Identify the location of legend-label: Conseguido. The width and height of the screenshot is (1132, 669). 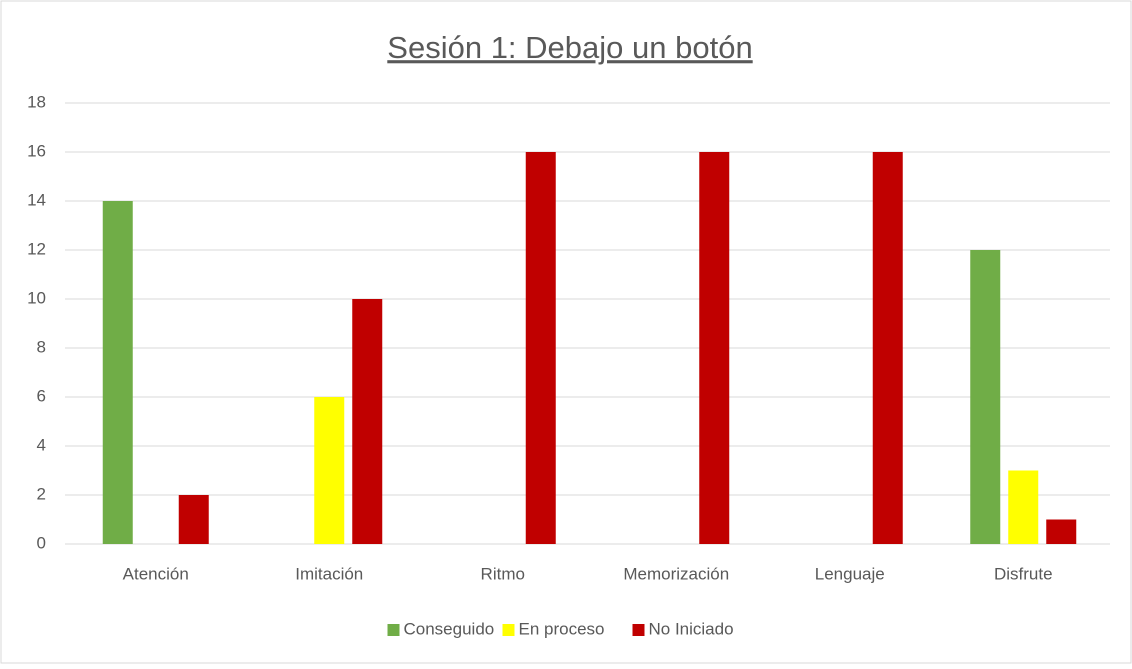
(449, 628).